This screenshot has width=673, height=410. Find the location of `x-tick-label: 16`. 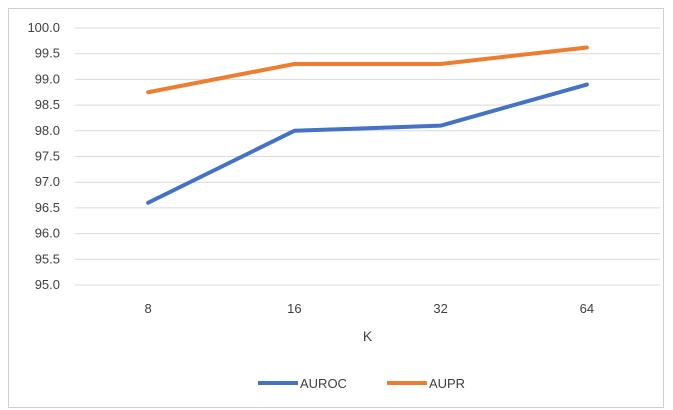

x-tick-label: 16 is located at coordinates (294, 308).